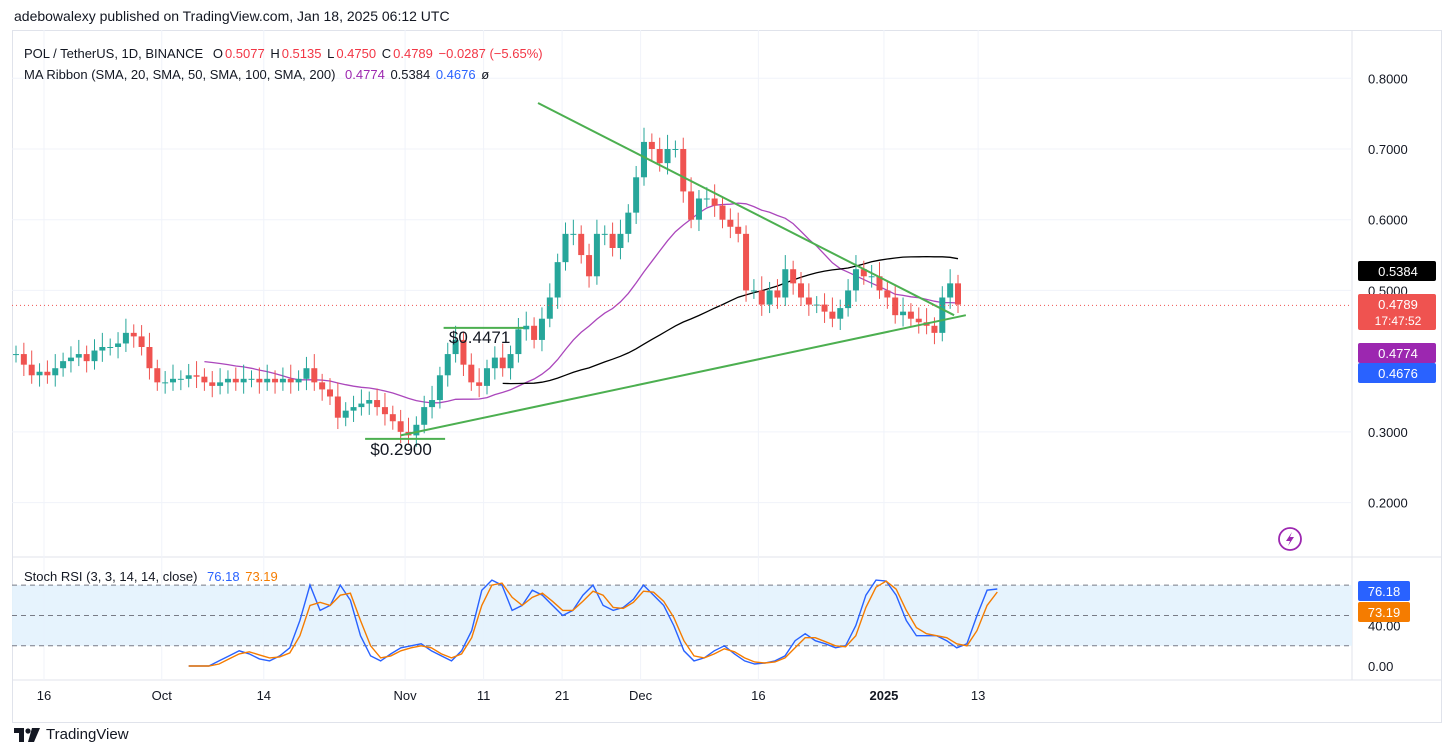 Image resolution: width=1453 pixels, height=756 pixels. Describe the element at coordinates (386, 53) in the screenshot. I see `close-label: C` at that location.